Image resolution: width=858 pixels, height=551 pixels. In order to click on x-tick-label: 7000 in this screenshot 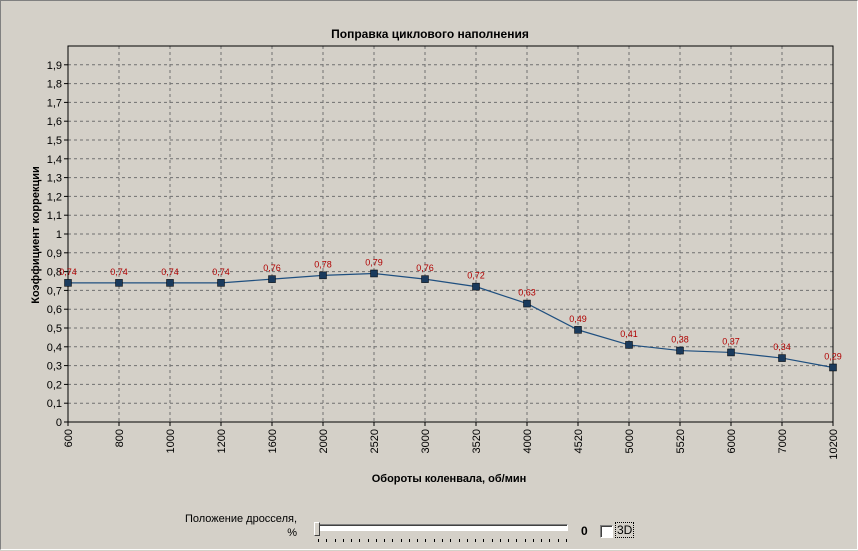, I will do `click(783, 441)`.